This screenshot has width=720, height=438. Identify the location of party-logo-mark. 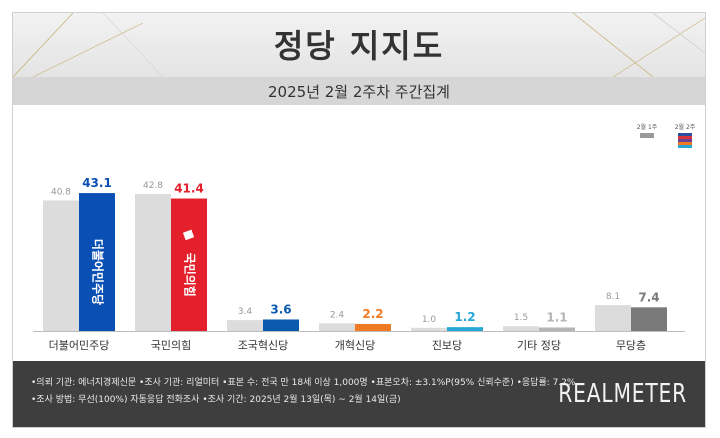
(188, 235).